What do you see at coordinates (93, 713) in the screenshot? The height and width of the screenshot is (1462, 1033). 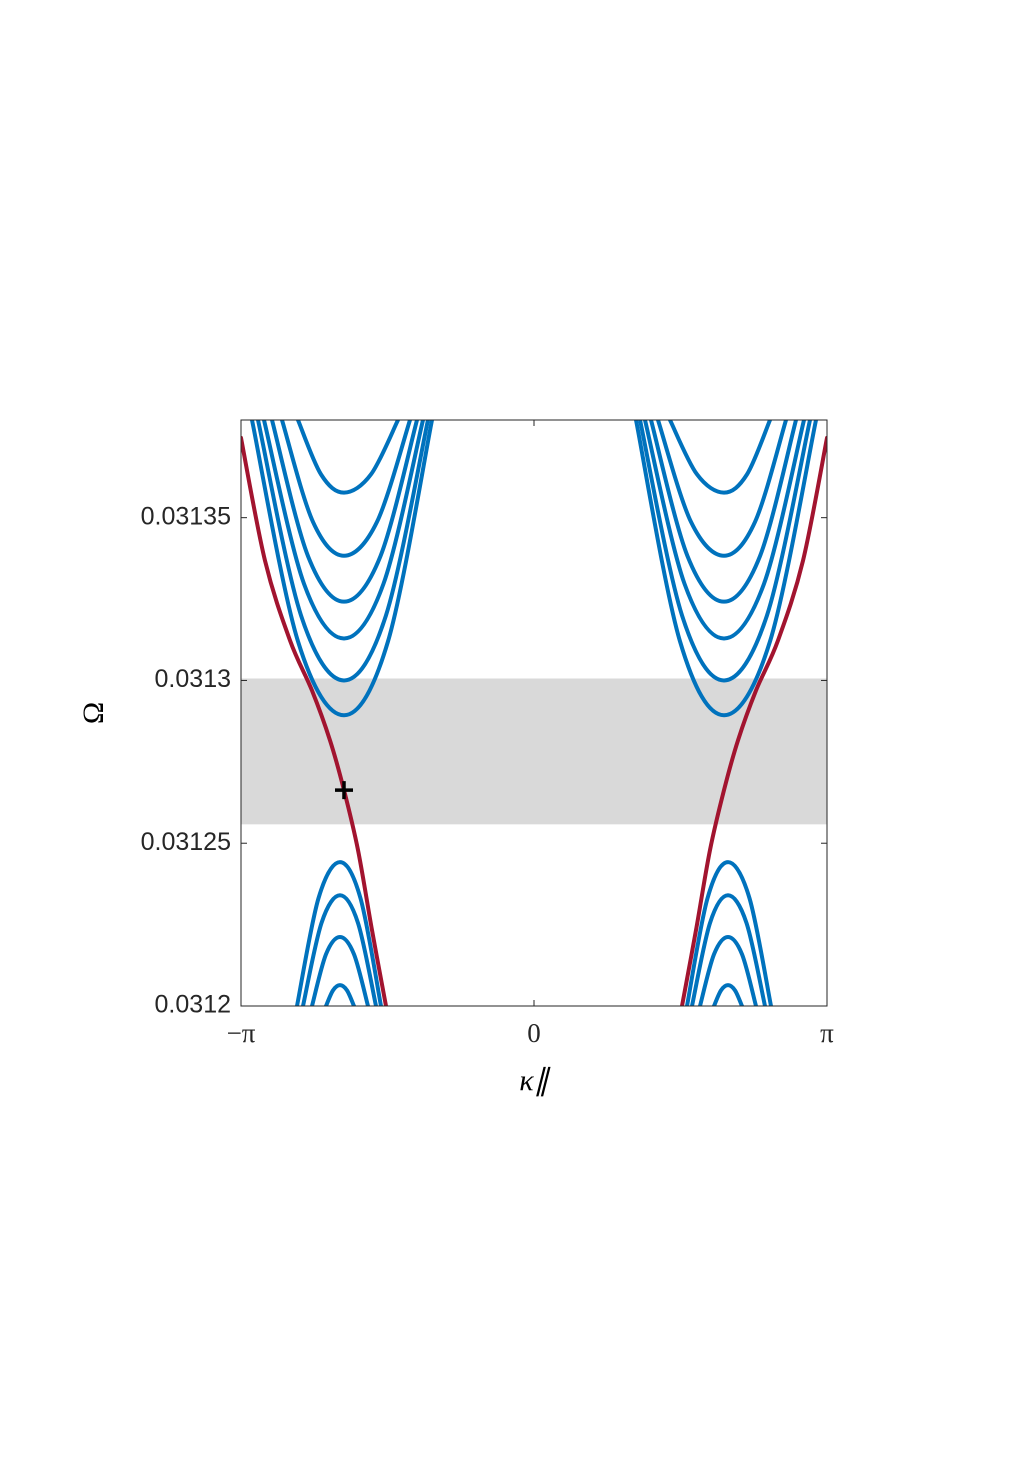 I see `y-axis-label: Ω` at bounding box center [93, 713].